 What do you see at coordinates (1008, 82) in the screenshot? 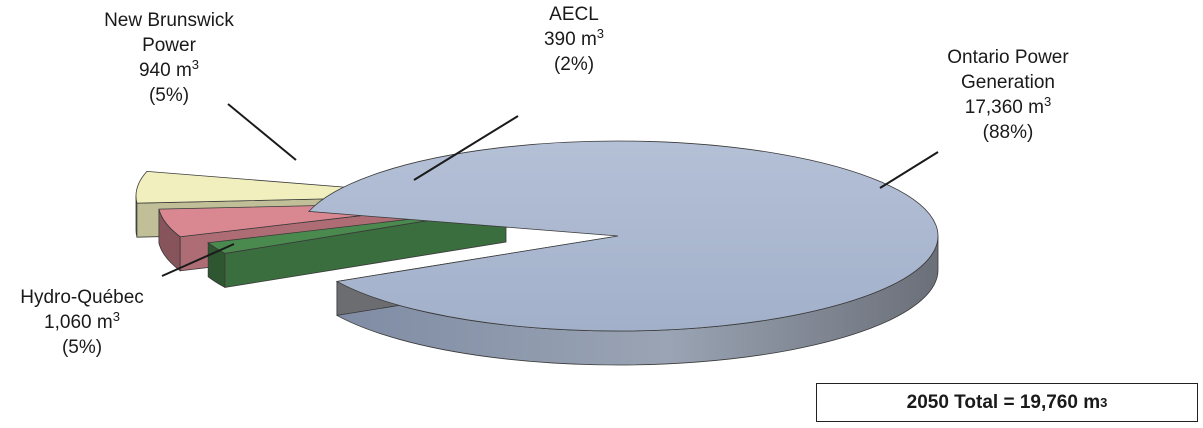
I see `slice-name-label: Generation` at bounding box center [1008, 82].